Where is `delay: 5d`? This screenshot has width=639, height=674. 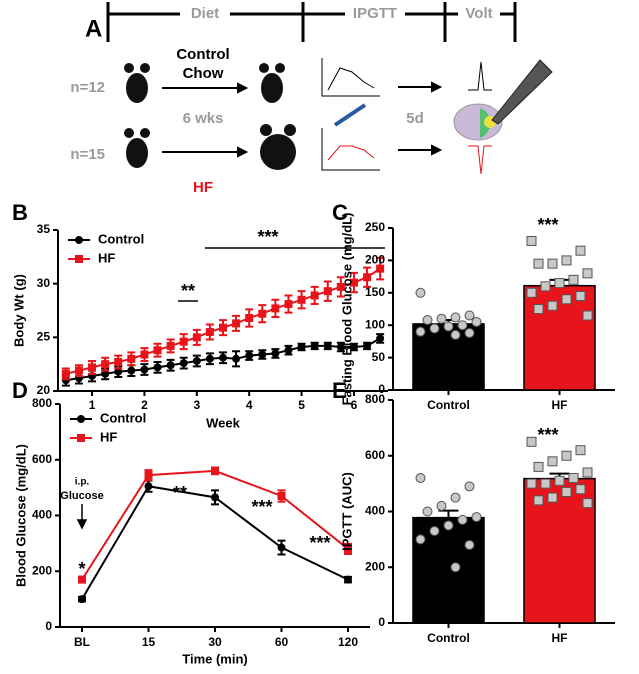
delay: 5d is located at coordinates (415, 118).